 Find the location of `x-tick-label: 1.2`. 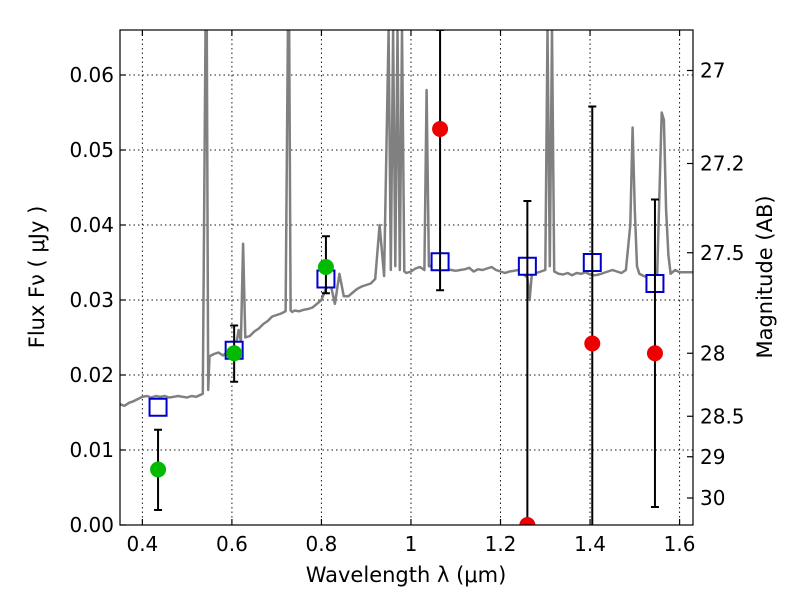

x-tick-label: 1.2 is located at coordinates (501, 544).